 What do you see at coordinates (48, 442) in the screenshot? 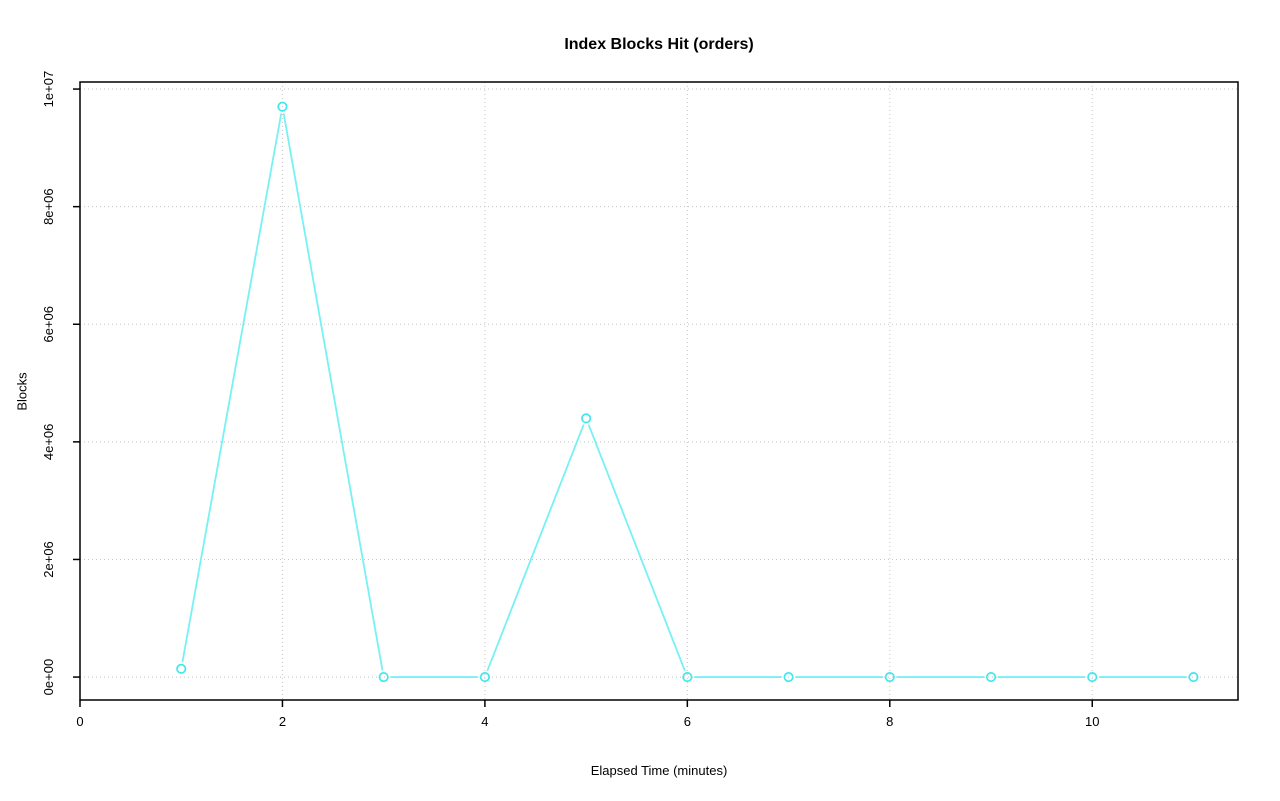
I see `y-tick-label: 4e+06` at bounding box center [48, 442].